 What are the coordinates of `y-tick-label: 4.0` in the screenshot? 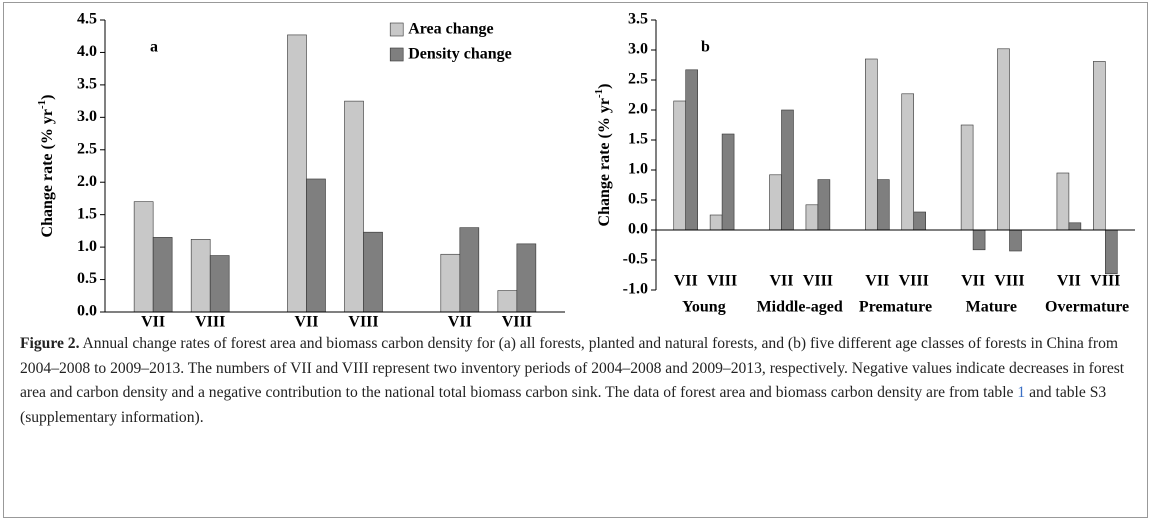 It's located at (87, 51).